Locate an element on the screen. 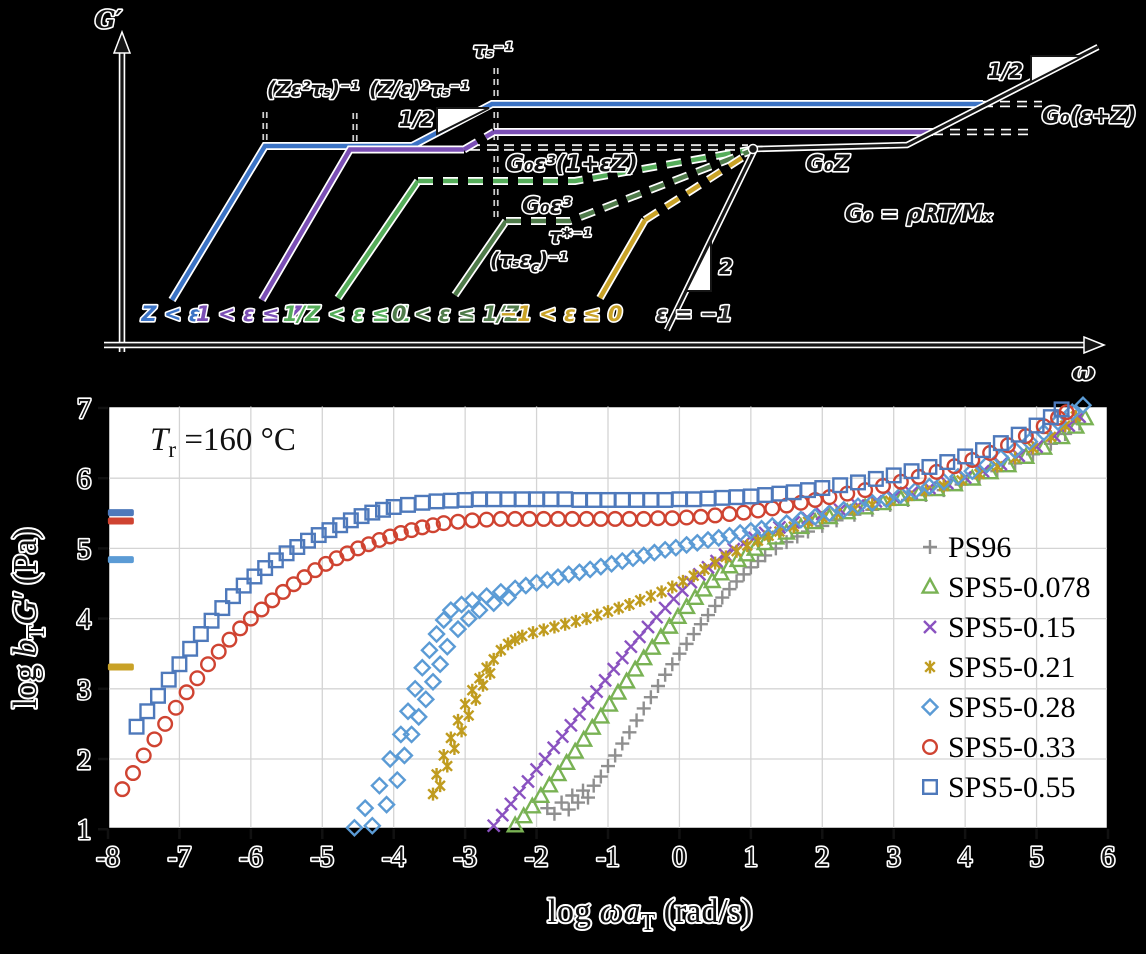 The height and width of the screenshot is (954, 1146). slope-triangle-two is located at coordinates (698, 266).